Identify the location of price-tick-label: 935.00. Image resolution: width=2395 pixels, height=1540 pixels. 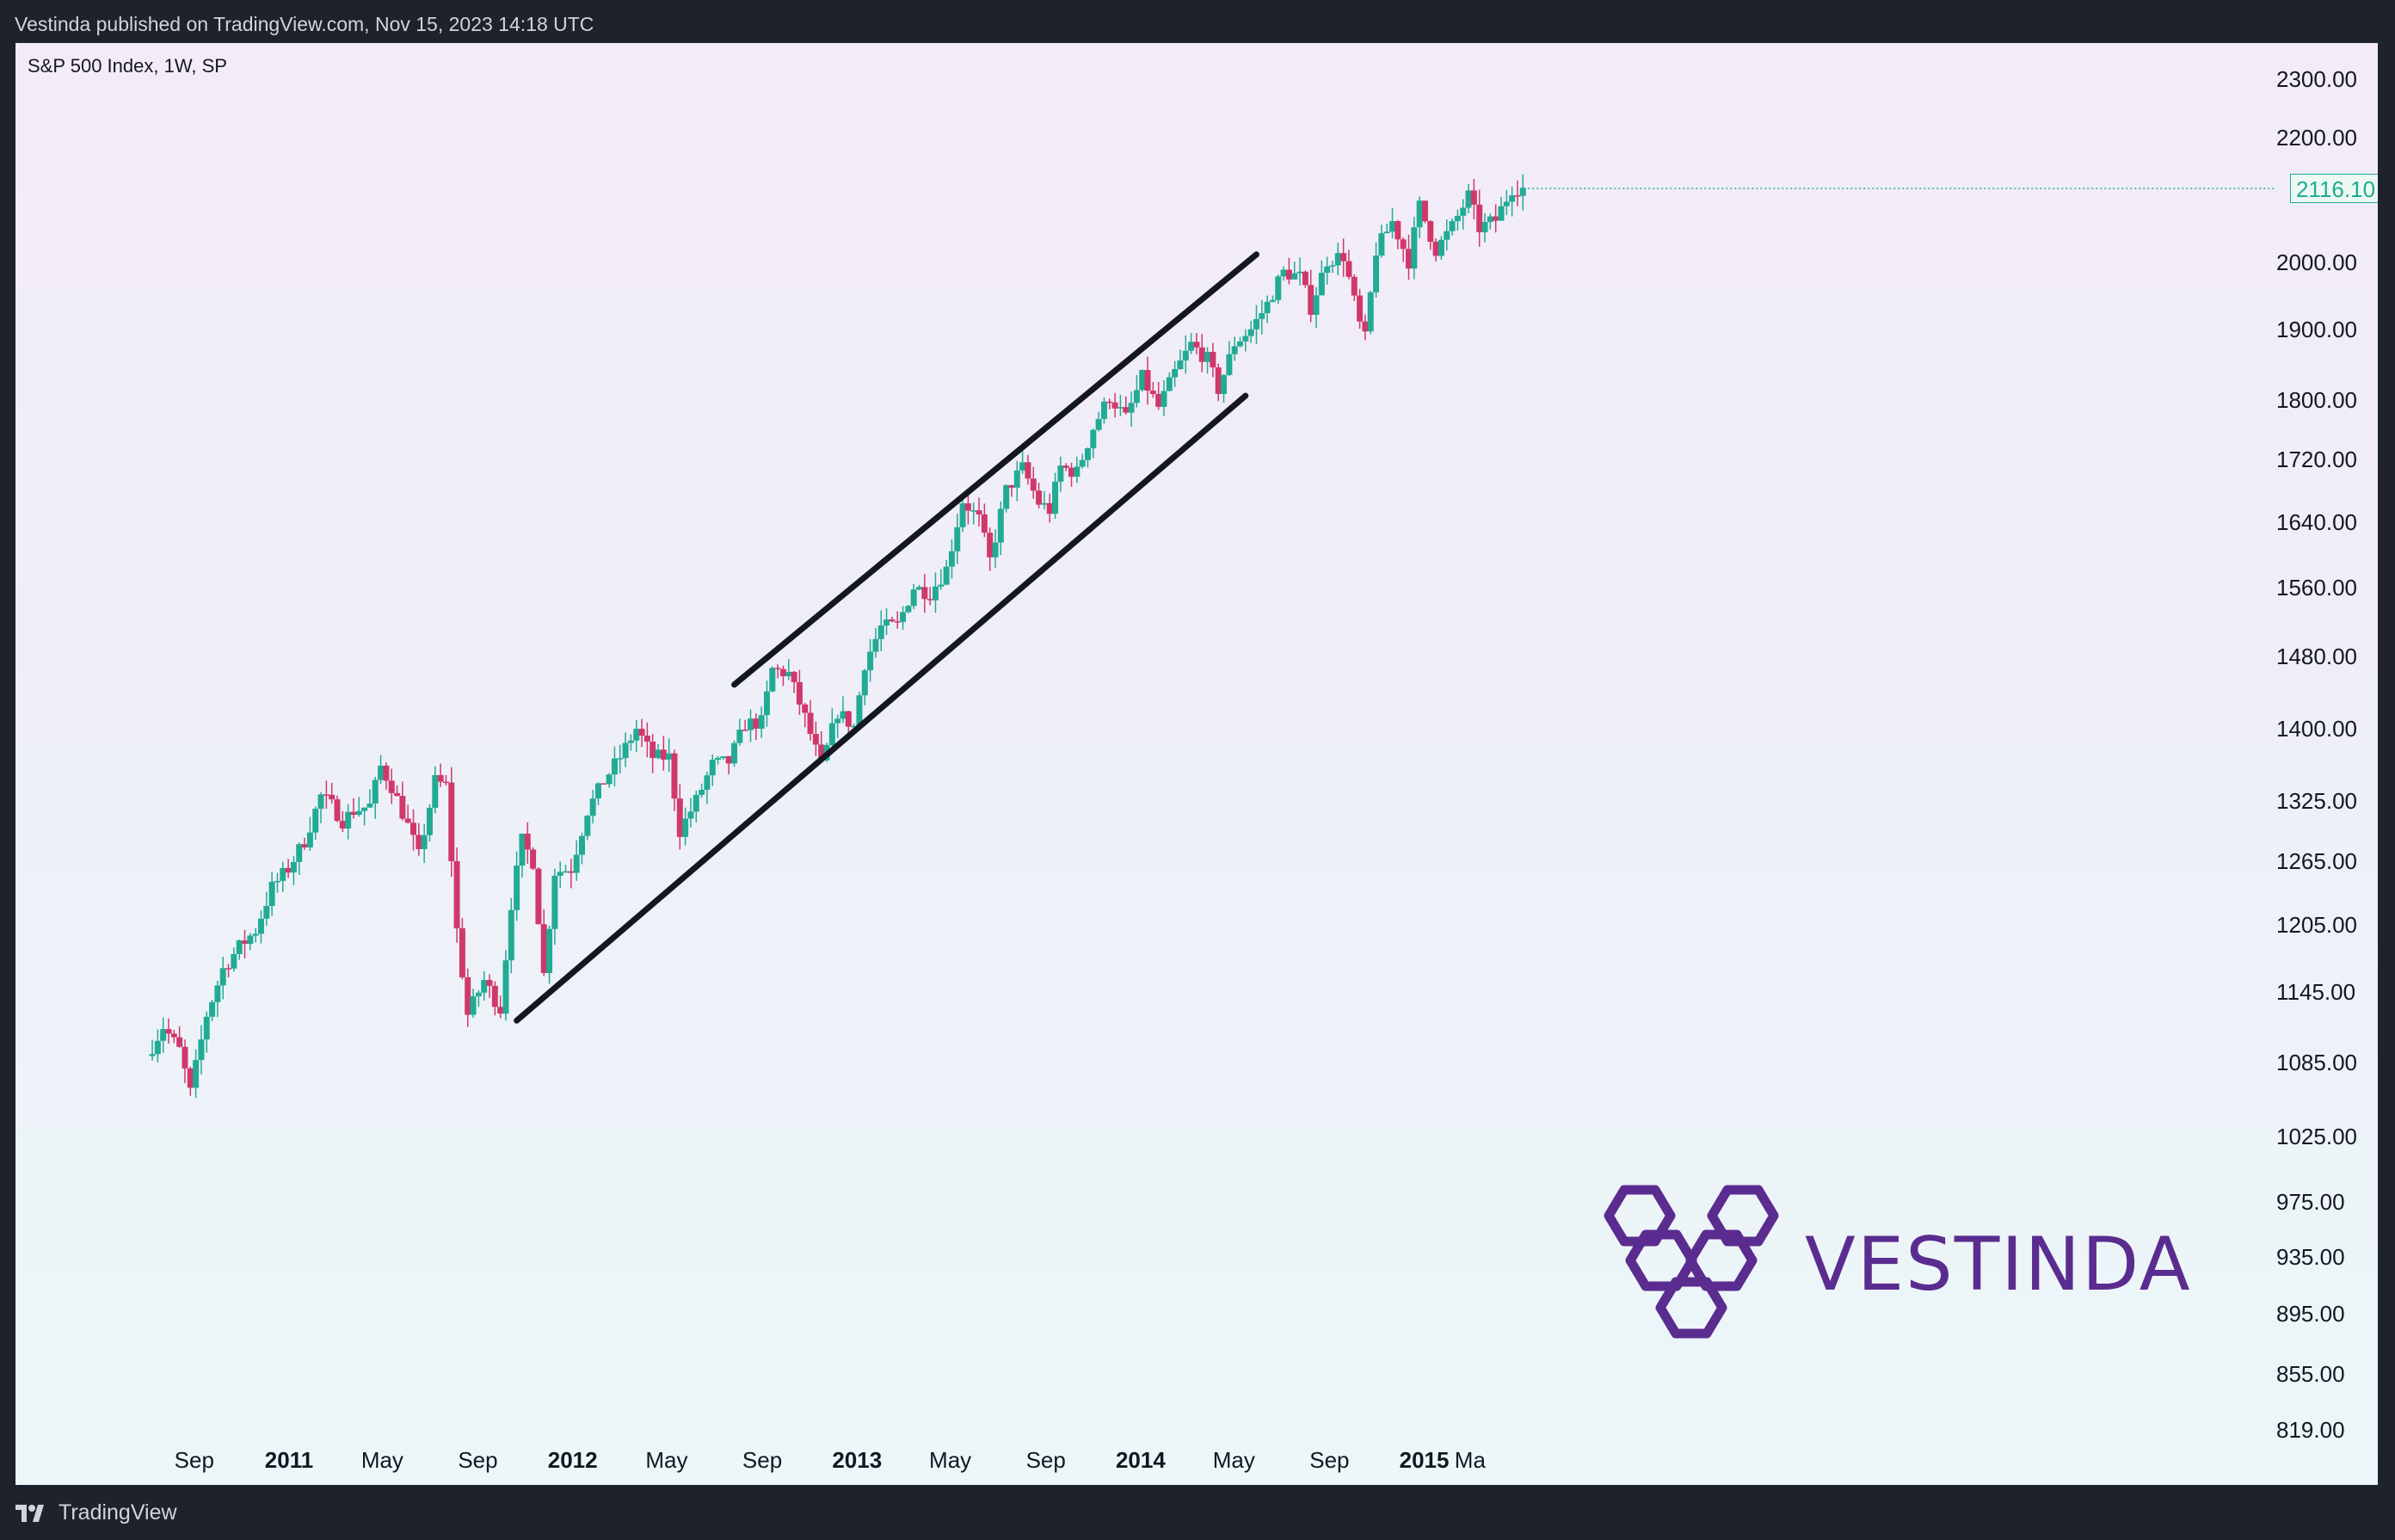
(2310, 1257).